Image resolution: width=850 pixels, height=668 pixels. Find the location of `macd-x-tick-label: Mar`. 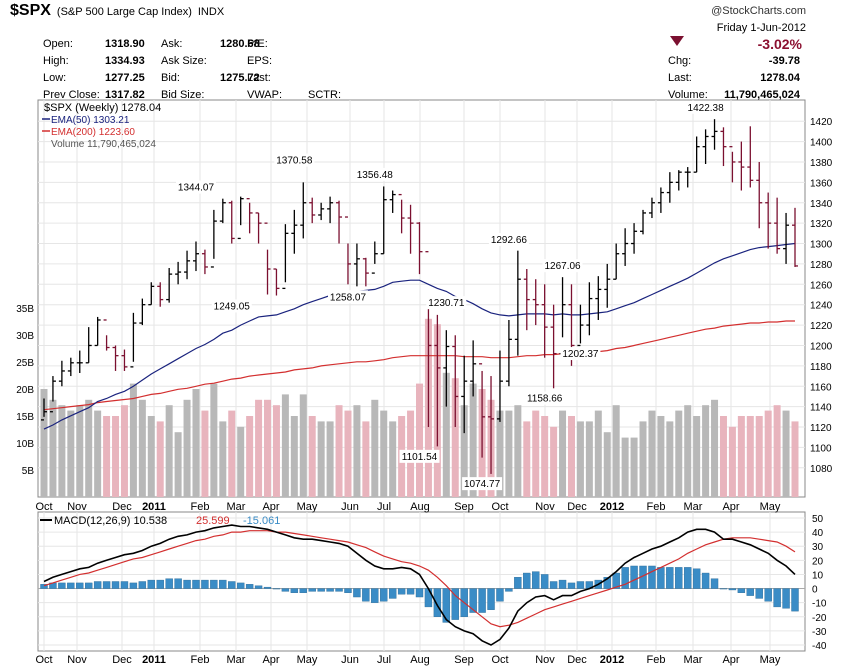

macd-x-tick-label: Mar is located at coordinates (693, 660).